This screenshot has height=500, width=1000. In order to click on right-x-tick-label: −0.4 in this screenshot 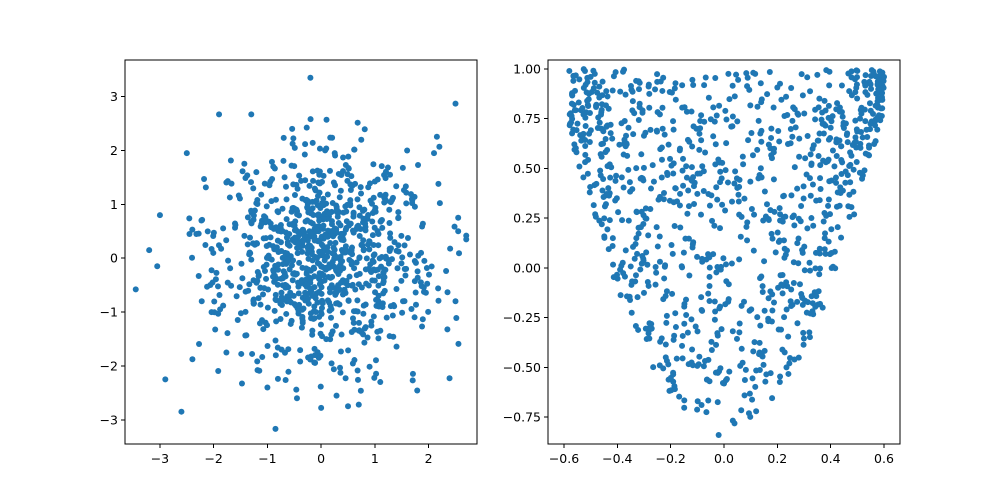, I will do `click(617, 458)`.